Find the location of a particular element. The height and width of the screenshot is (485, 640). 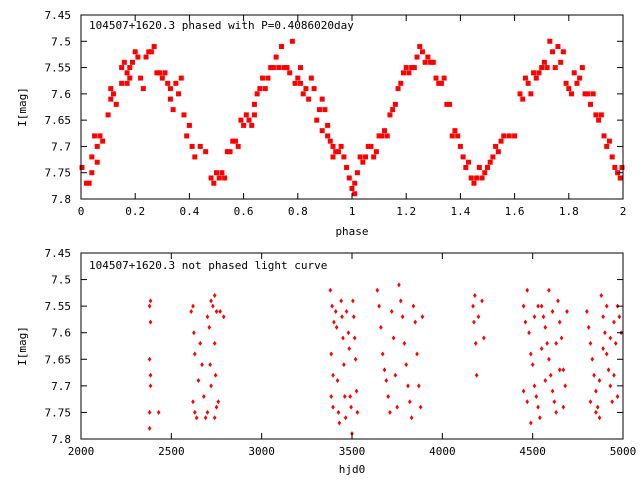

phased-x-tick-label: 0.6 is located at coordinates (244, 211).